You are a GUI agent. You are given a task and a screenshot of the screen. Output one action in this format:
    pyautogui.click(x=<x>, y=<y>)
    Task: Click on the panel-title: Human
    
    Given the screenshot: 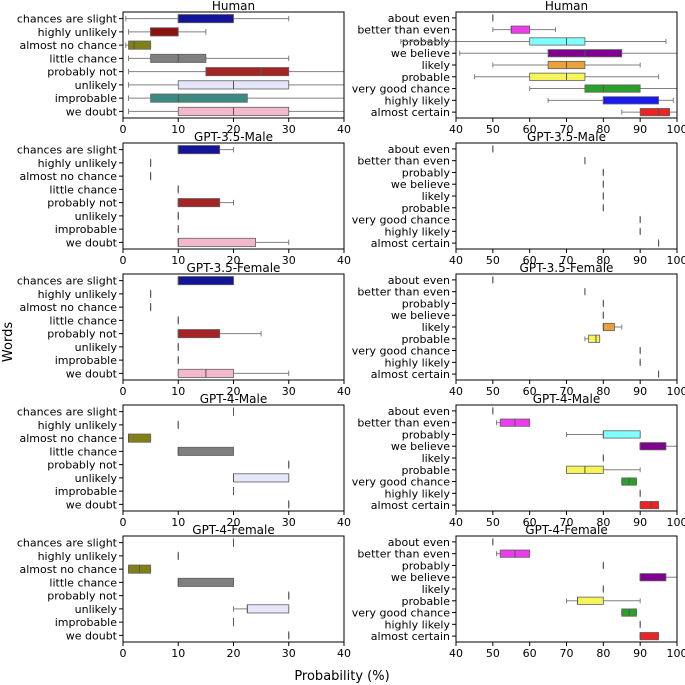 What is the action you would take?
    pyautogui.click(x=566, y=6)
    